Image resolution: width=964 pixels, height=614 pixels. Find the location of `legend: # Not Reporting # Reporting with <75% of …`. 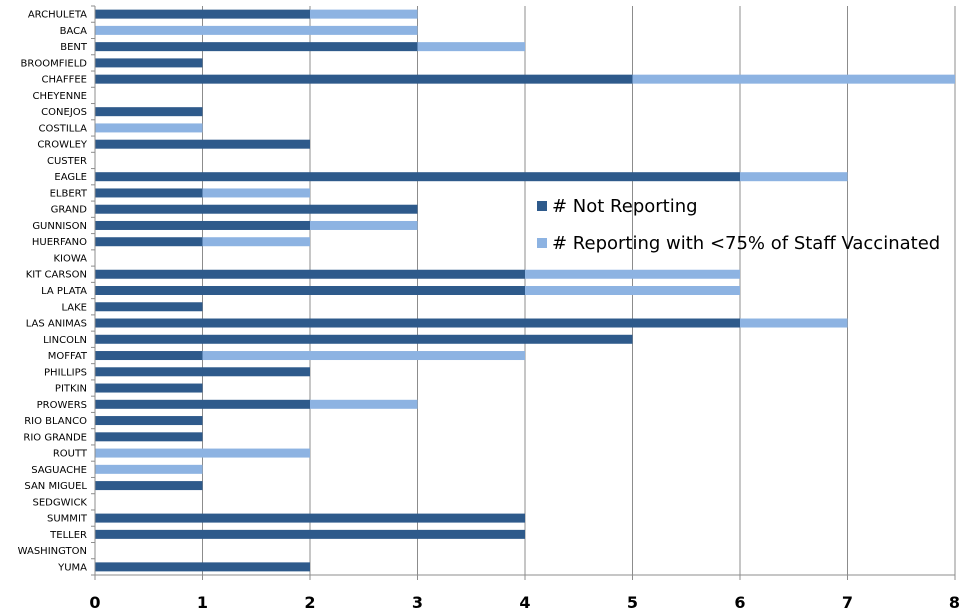

legend: # Not Reporting # Reporting with <75% of … is located at coordinates (738, 225).